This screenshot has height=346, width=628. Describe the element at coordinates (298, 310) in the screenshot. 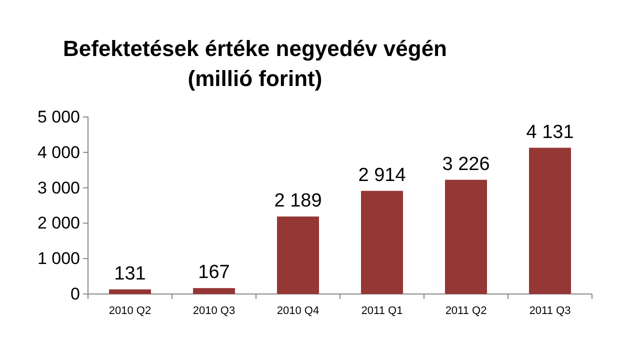

I see `x-tick-label: 2010 Q4` at that location.